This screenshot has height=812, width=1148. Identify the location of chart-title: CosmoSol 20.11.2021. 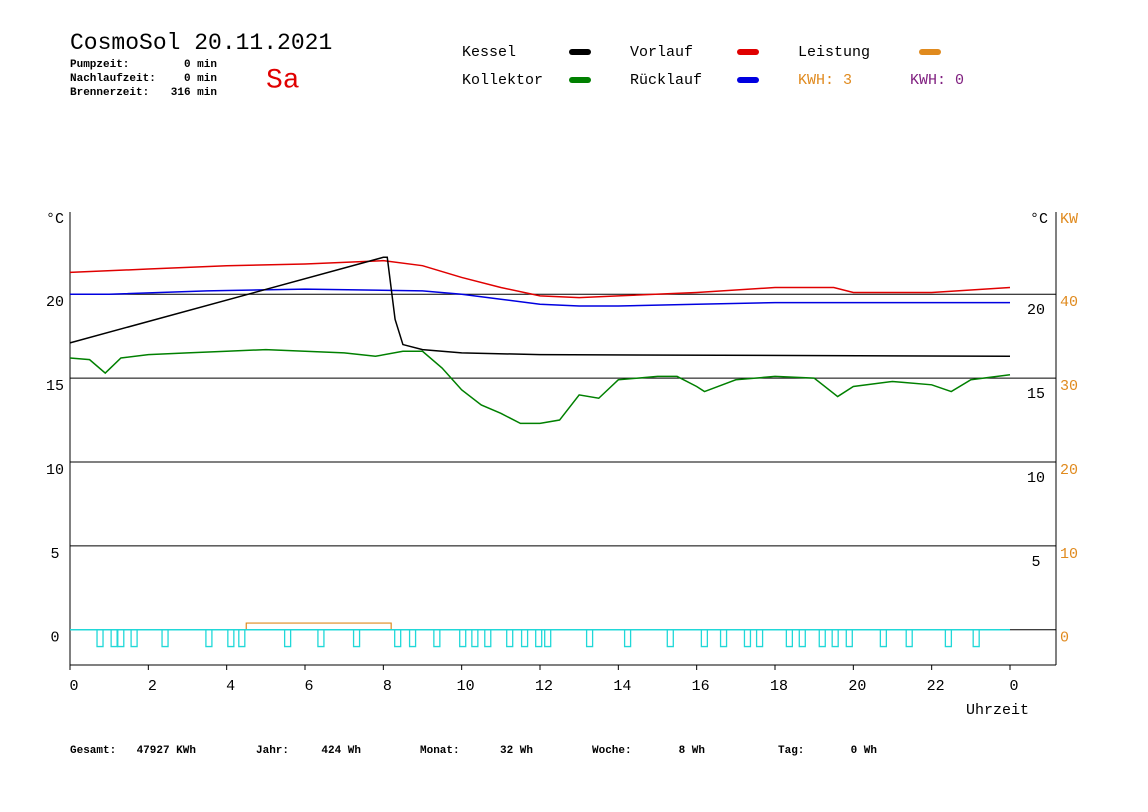
(201, 43).